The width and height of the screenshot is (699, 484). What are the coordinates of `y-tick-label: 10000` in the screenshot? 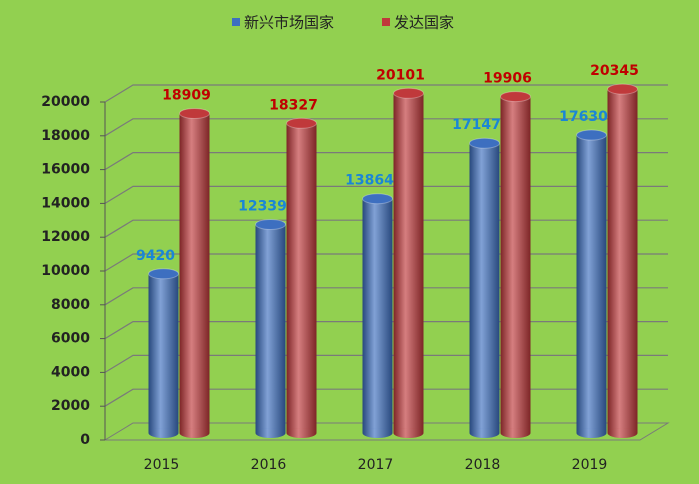 It's located at (65, 271).